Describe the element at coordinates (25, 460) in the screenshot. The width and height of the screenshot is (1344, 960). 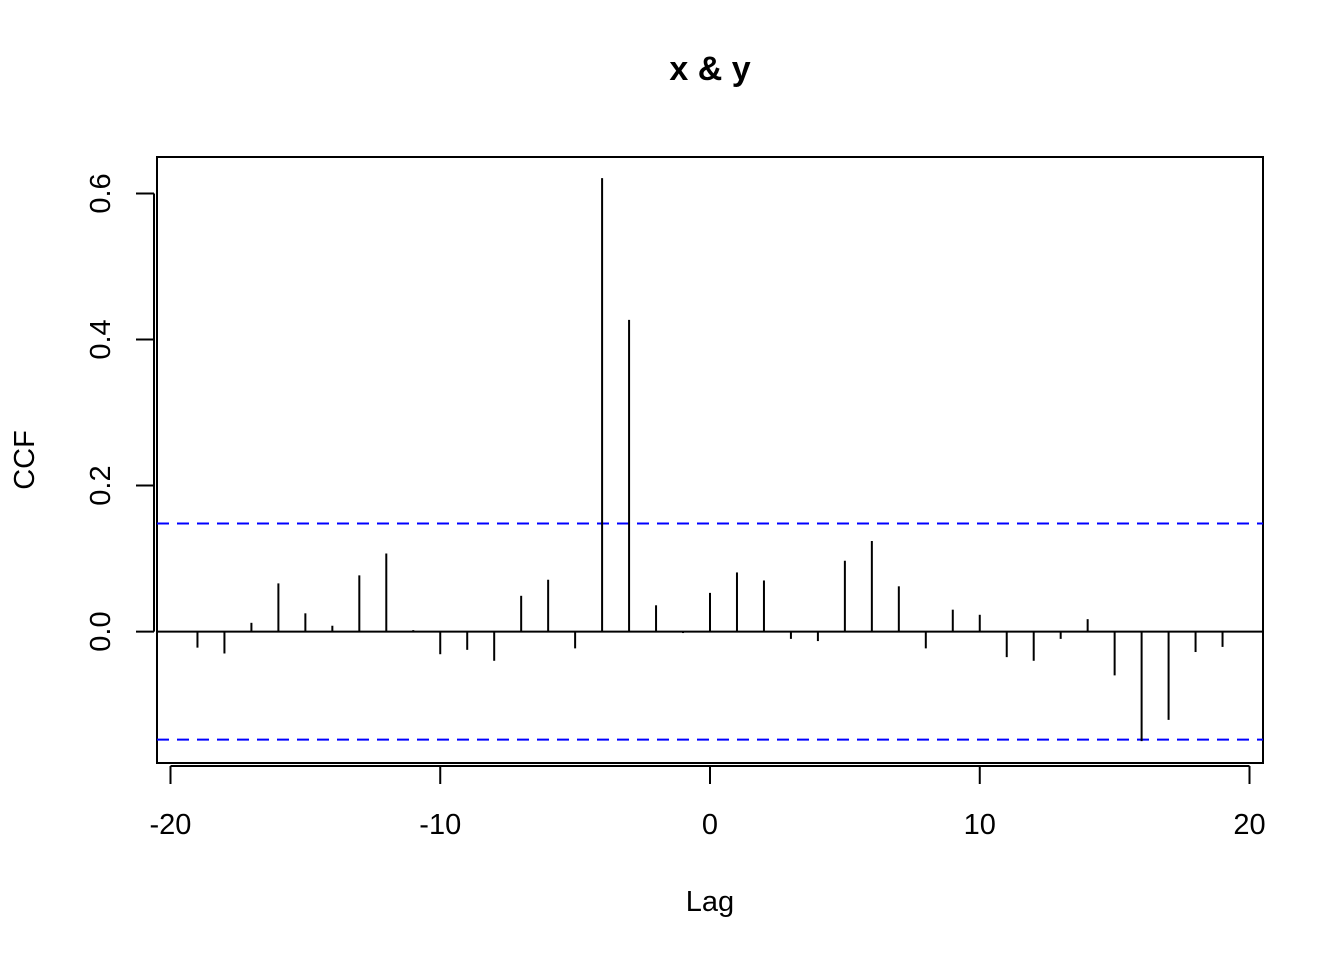
I see `y-axis-label: CCF` at that location.